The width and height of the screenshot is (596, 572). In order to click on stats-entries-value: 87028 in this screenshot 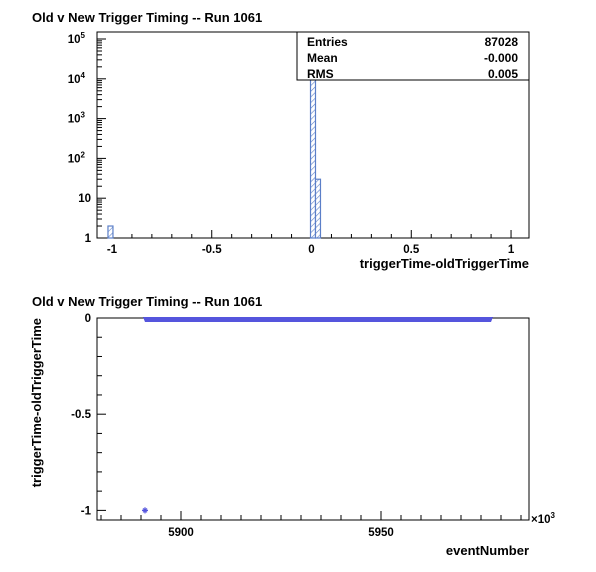, I will do `click(502, 42)`.